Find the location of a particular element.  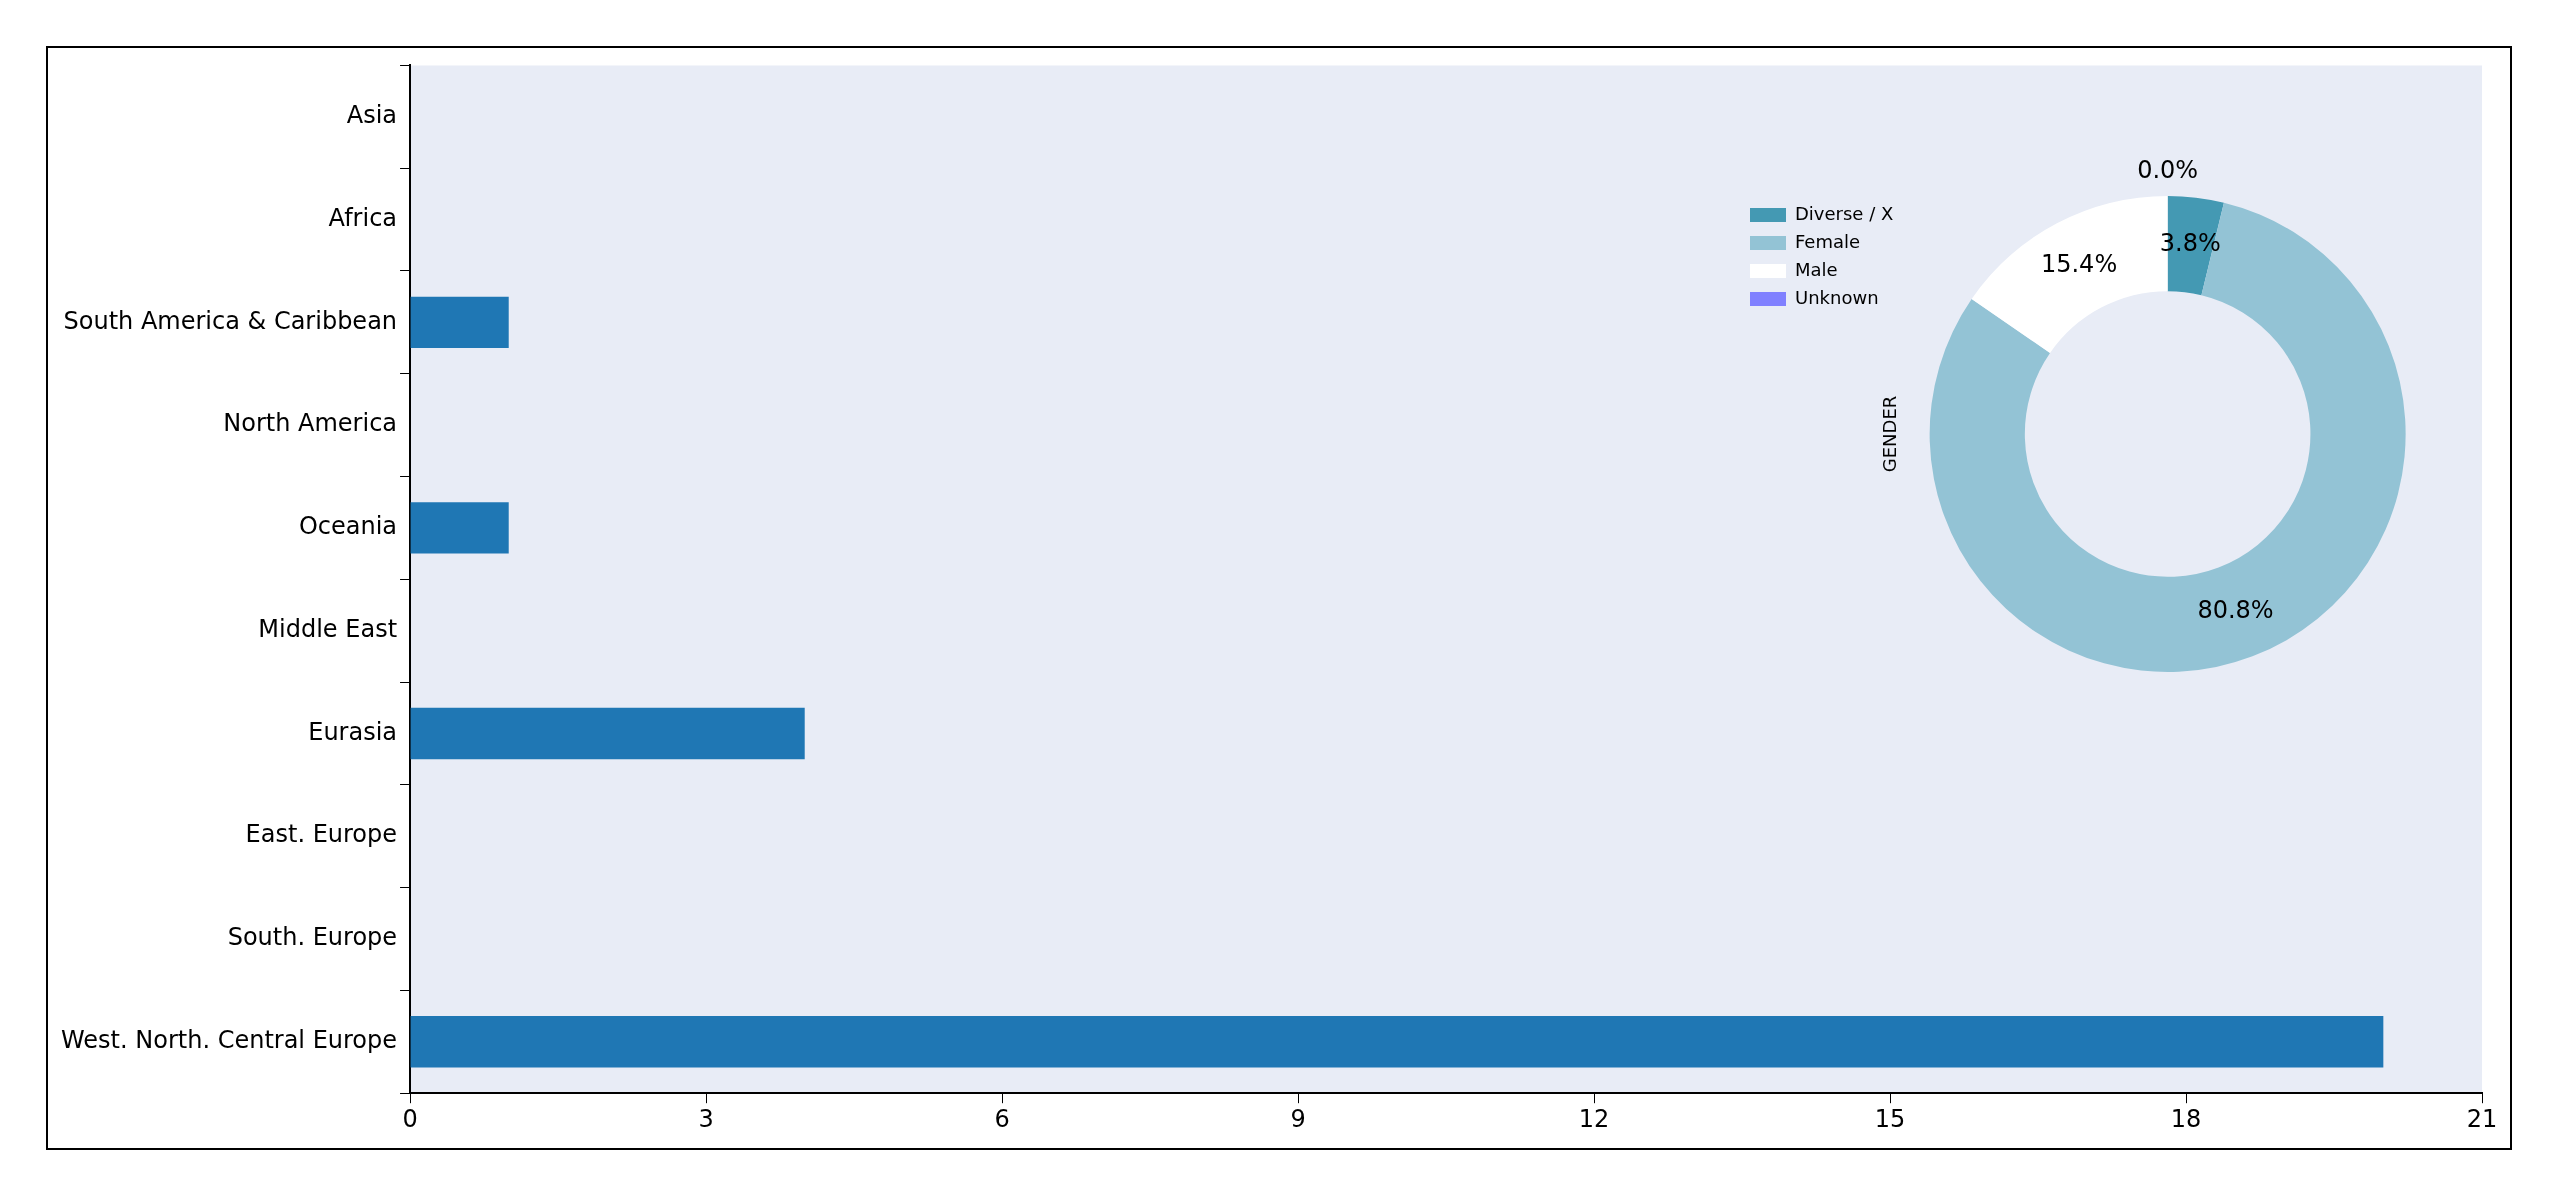

y-tick-label: East. Europe is located at coordinates (321, 834).